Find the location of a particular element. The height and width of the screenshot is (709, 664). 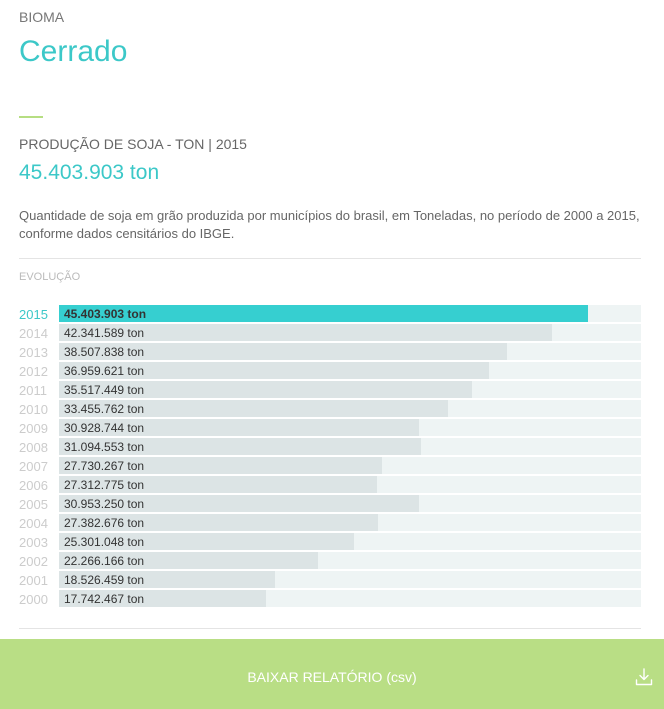

divider-bottom is located at coordinates (330, 628).